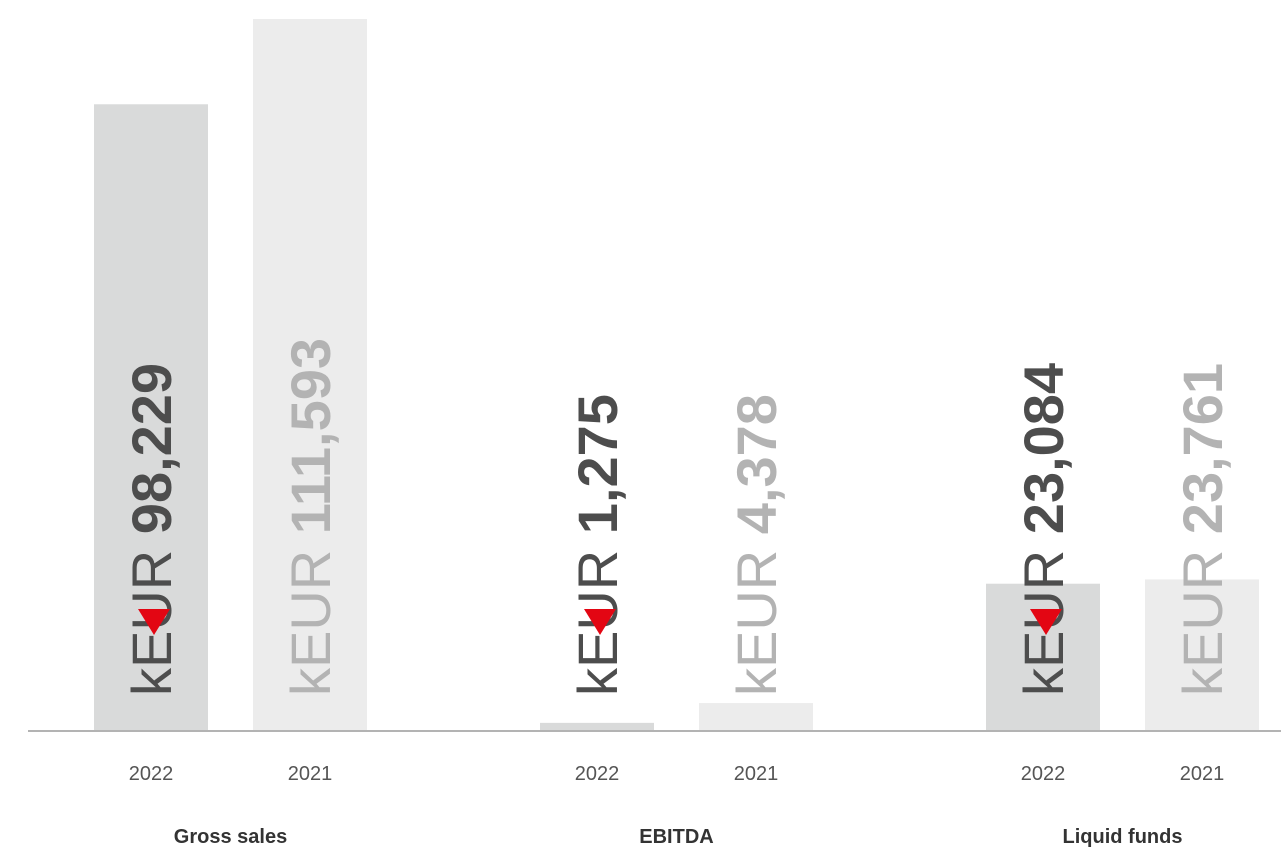  Describe the element at coordinates (597, 464) in the screenshot. I see `value-number: 1,275` at that location.